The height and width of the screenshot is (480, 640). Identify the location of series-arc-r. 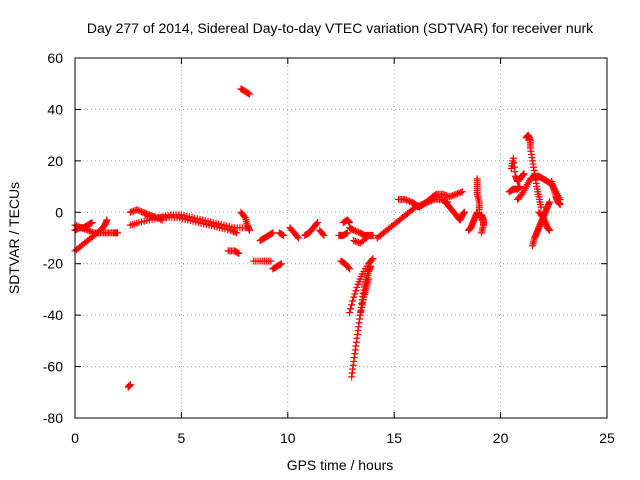
(345, 265).